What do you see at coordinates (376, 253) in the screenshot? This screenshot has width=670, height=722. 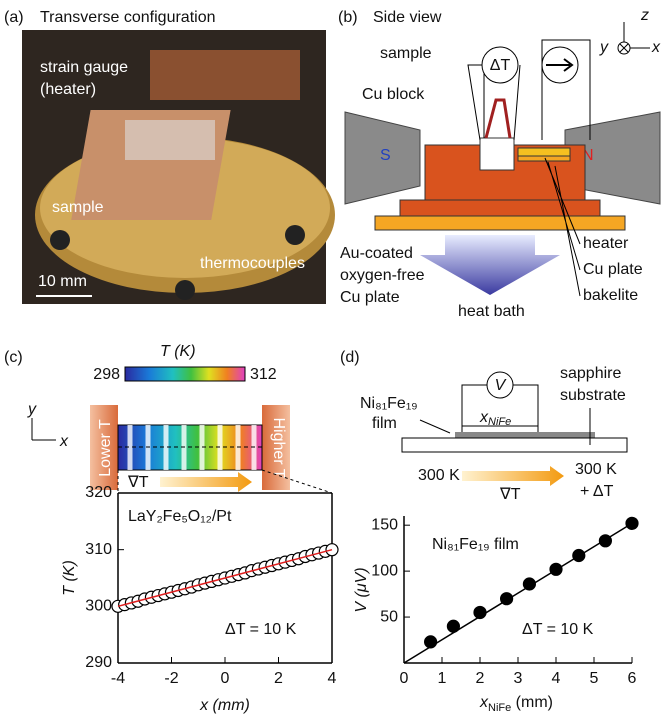 I see `annotation: Au-coated` at bounding box center [376, 253].